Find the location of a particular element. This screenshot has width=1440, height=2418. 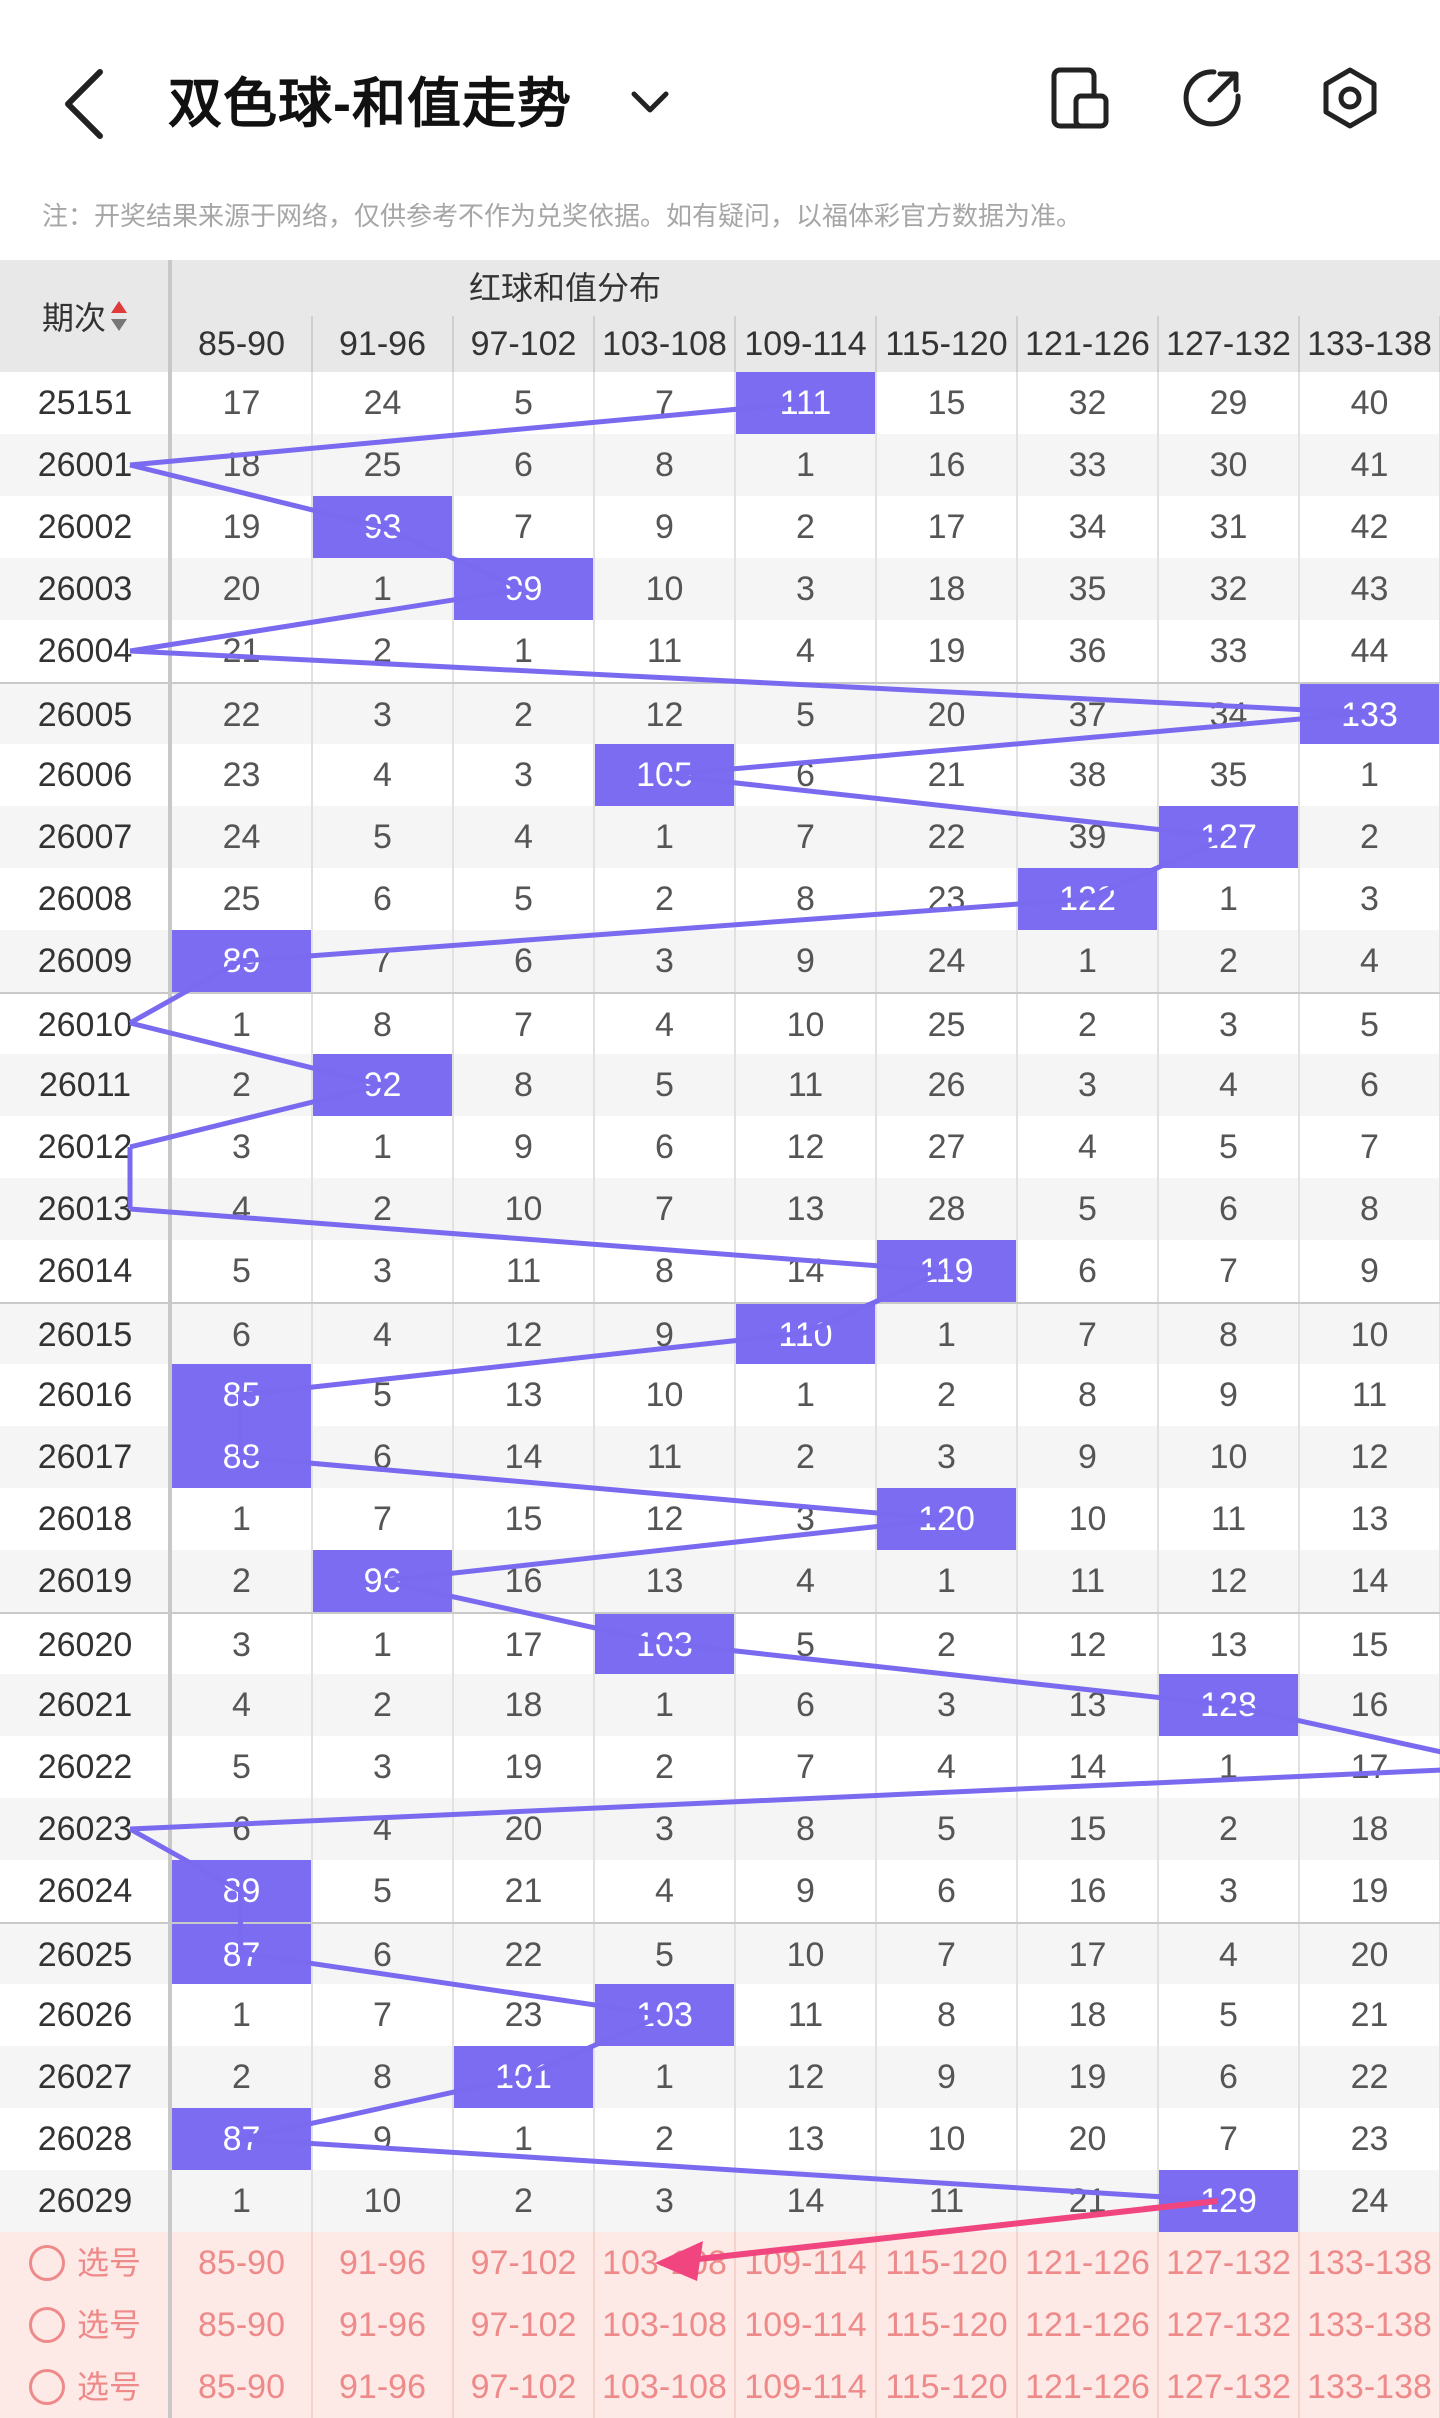

back-arrow-icon is located at coordinates (86, 104).